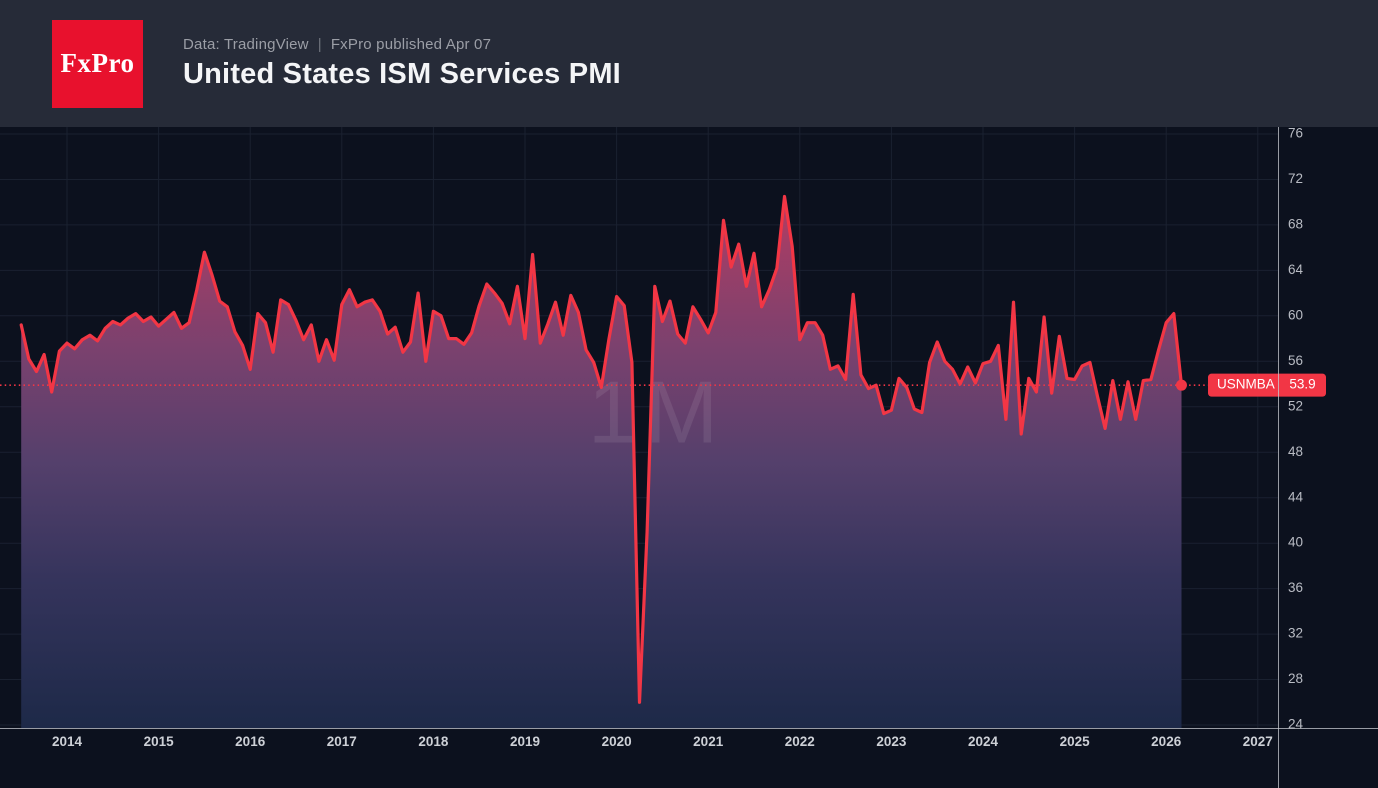 The height and width of the screenshot is (788, 1378). I want to click on price-axis-tick: 32, so click(1295, 633).